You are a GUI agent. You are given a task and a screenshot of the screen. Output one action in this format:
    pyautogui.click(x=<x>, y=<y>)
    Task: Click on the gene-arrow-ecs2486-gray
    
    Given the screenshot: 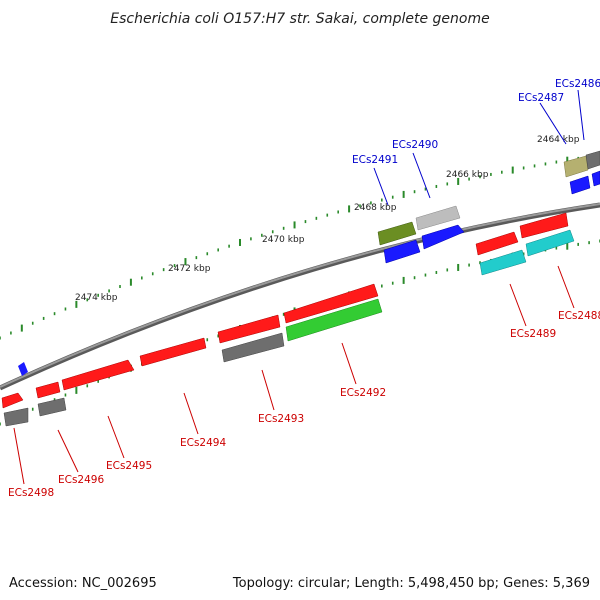 What is the action you would take?
    pyautogui.click(x=592, y=160)
    